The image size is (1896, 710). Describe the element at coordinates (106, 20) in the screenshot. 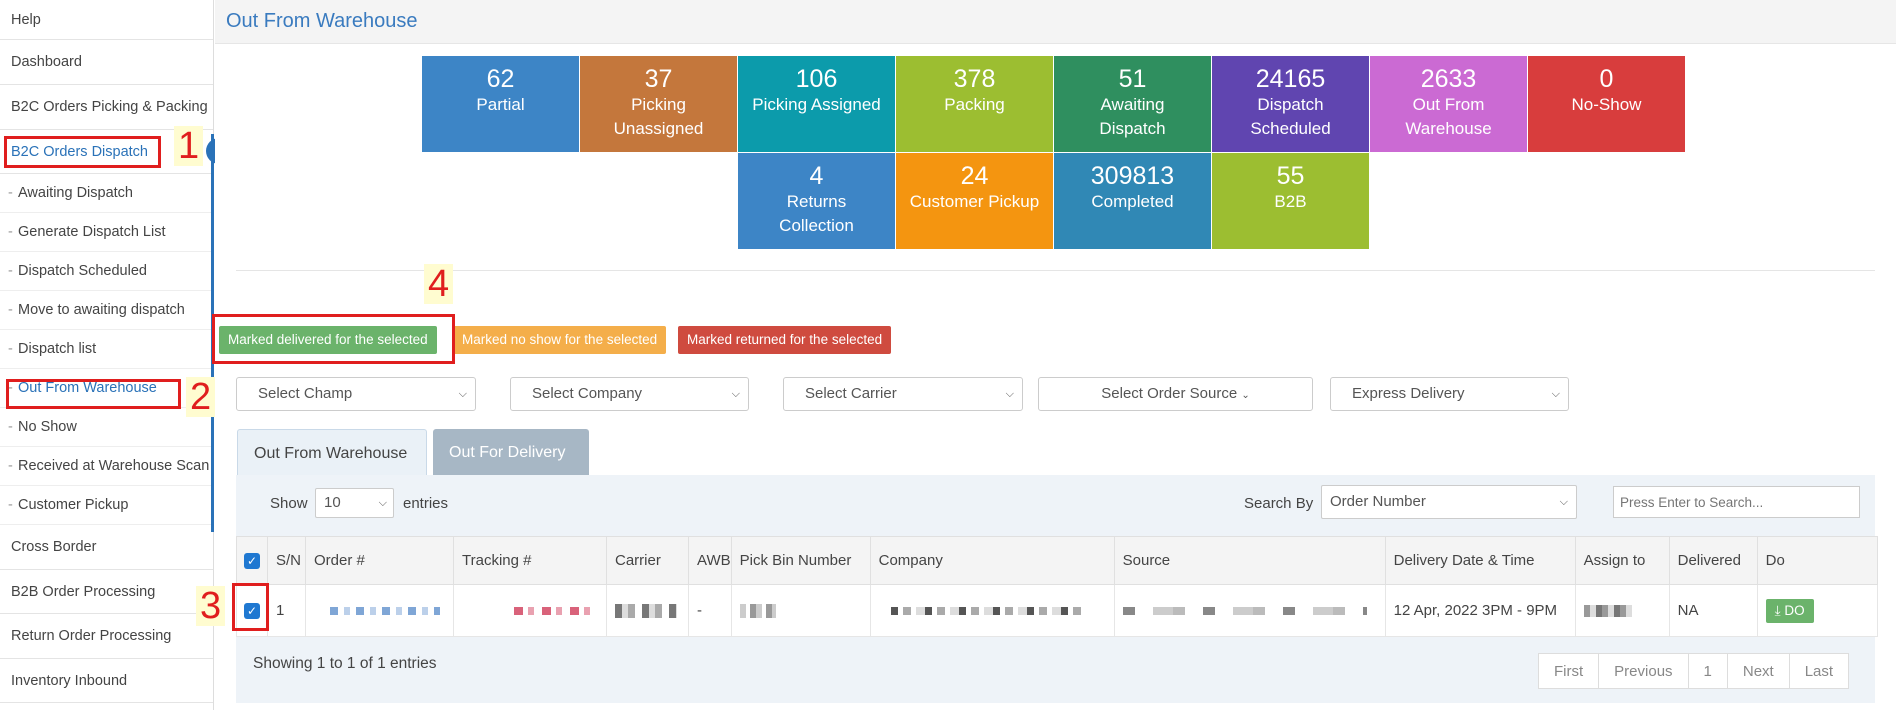

I see `sidebar-item-help: Help` at that location.